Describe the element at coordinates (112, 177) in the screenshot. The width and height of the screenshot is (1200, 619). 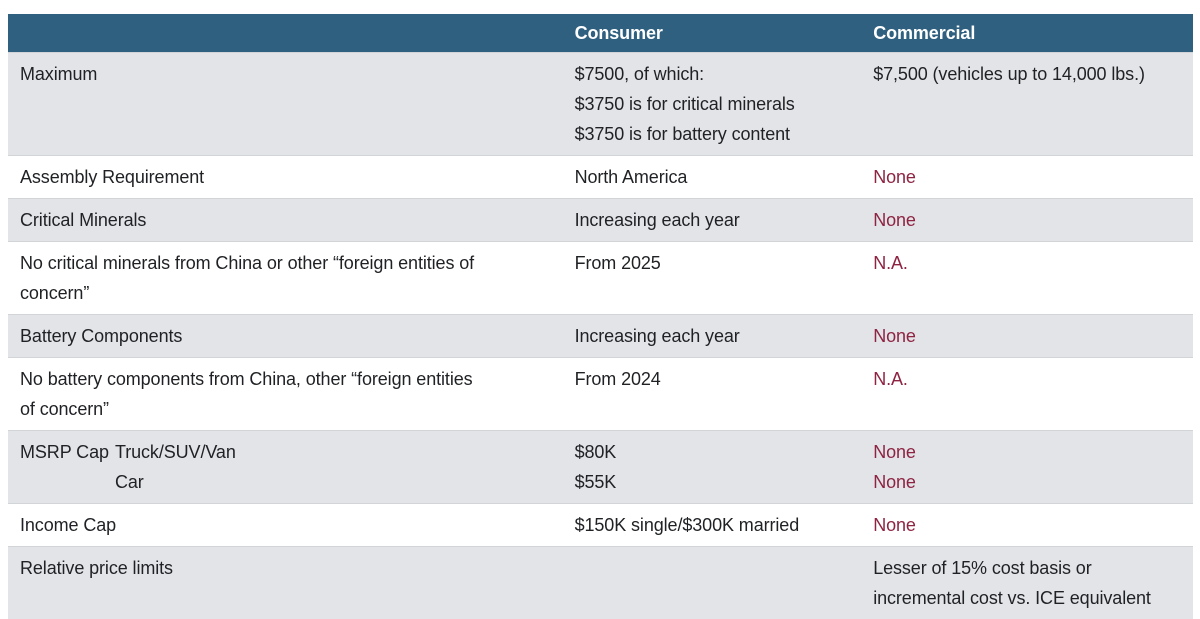
I see `row-label: Assembly Requirement` at that location.